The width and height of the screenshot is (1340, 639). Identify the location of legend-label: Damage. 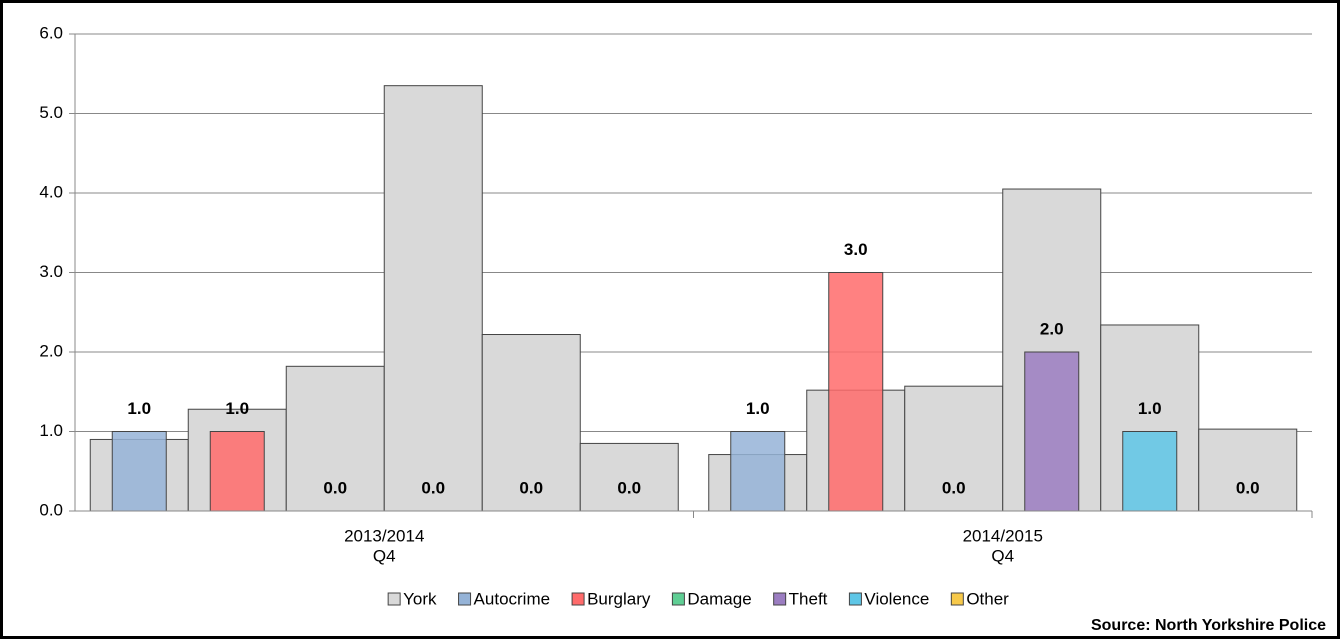
(719, 598).